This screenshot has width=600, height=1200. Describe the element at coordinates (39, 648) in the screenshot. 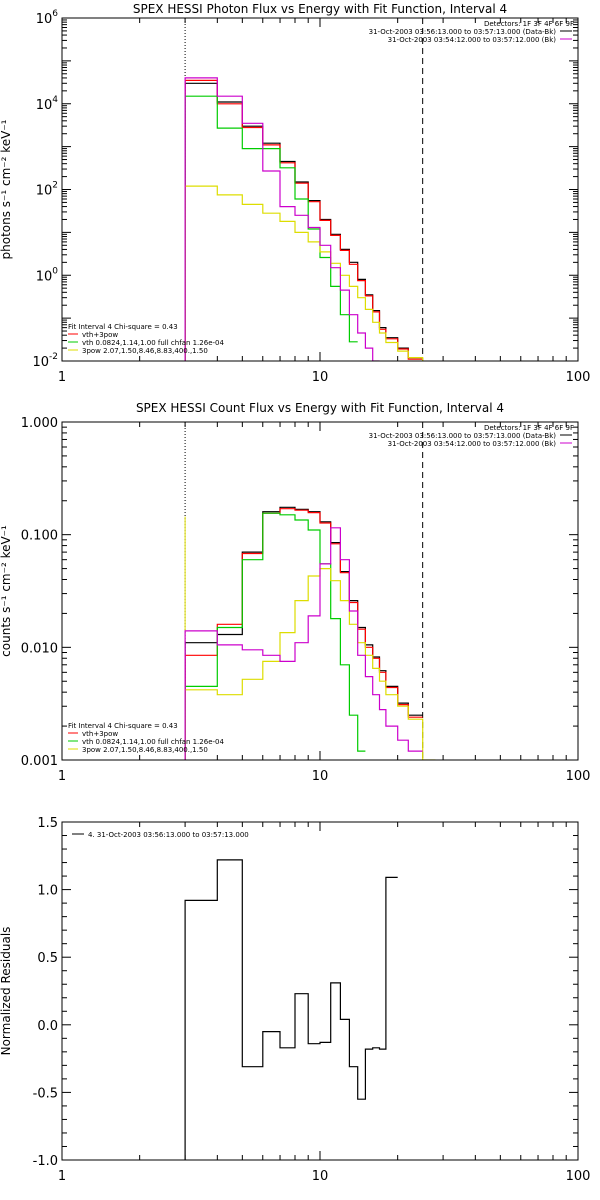

I see `y-tick-label: 0.010` at that location.